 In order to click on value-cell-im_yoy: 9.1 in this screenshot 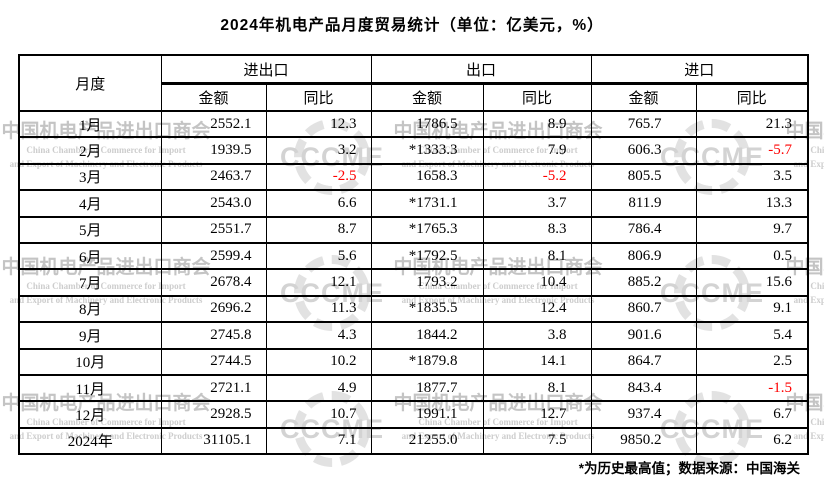, I will do `click(752, 309)`.